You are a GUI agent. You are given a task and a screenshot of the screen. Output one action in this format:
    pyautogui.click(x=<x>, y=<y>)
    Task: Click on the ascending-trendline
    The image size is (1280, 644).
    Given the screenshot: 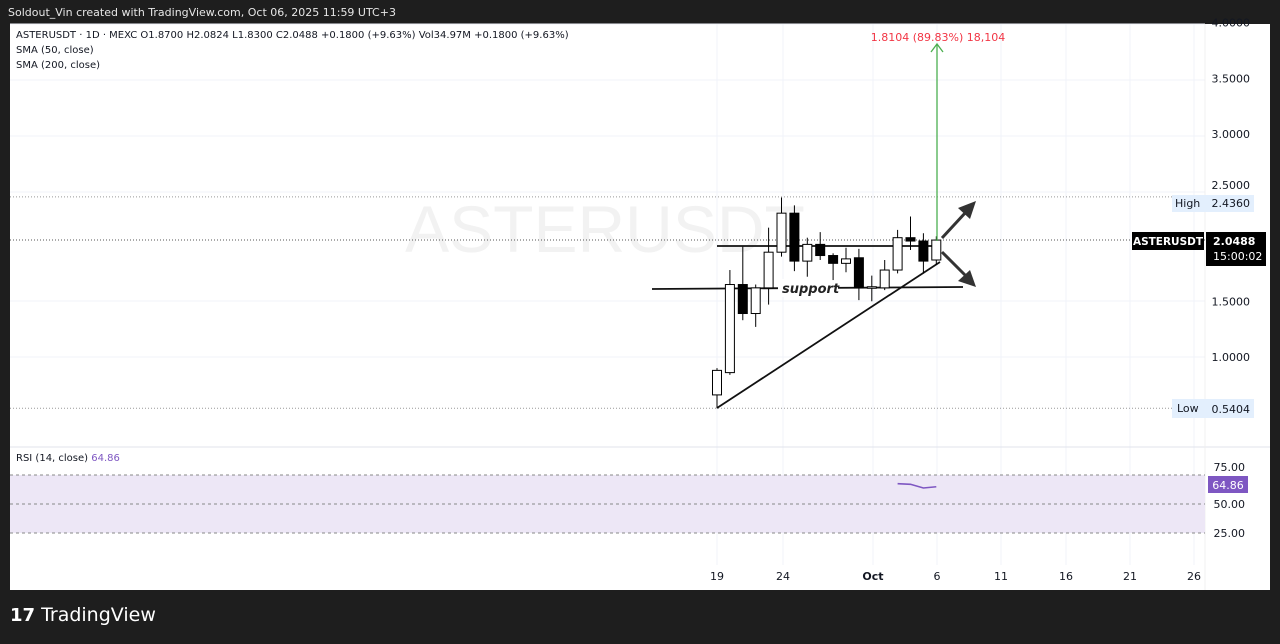 What is the action you would take?
    pyautogui.click(x=828, y=335)
    